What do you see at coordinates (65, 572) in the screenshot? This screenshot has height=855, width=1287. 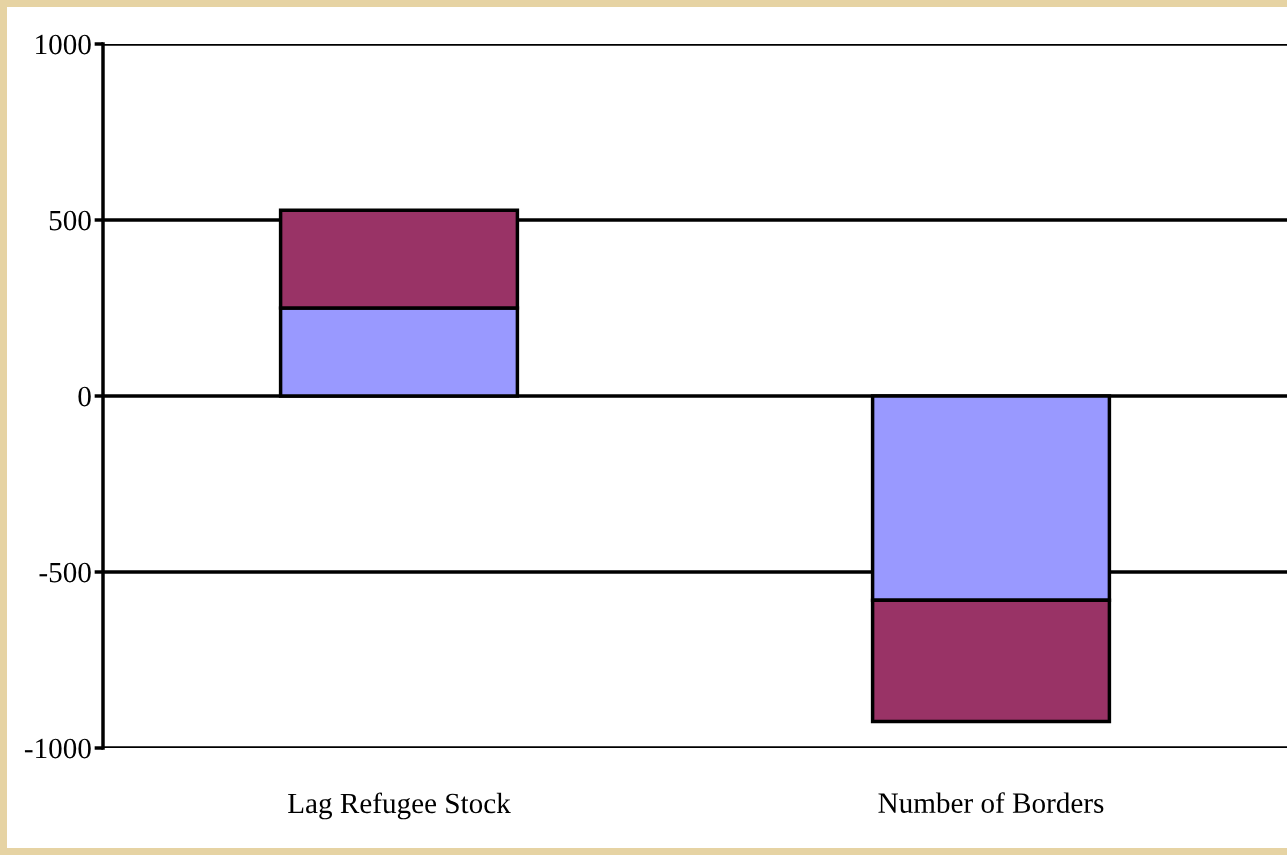 I see `y-tick-label: -500` at bounding box center [65, 572].